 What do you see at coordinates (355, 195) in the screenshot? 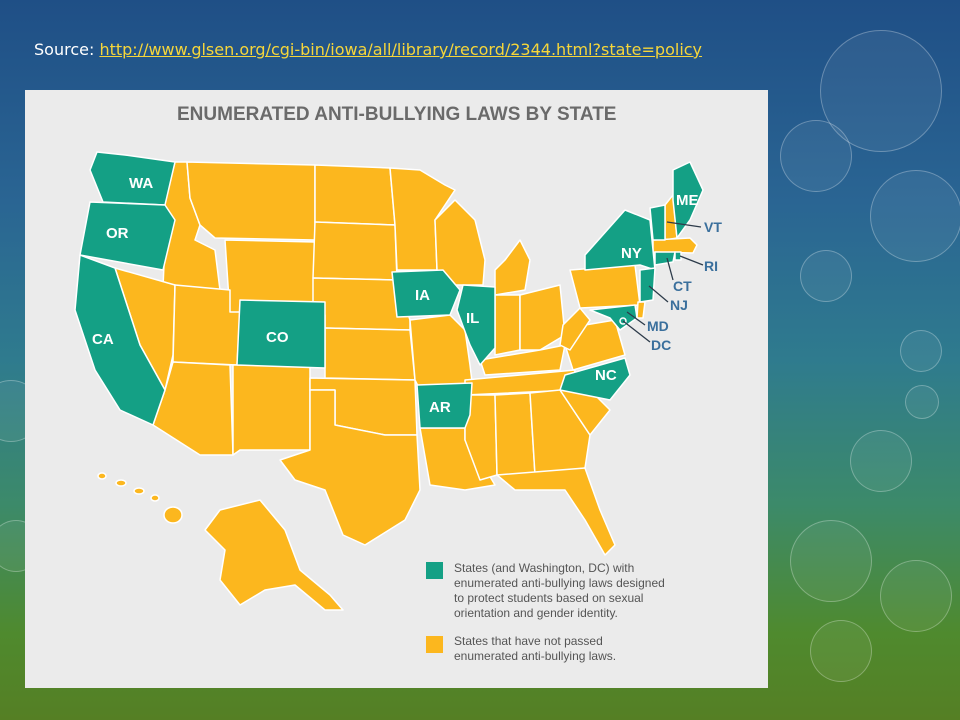
I see `state-ND` at bounding box center [355, 195].